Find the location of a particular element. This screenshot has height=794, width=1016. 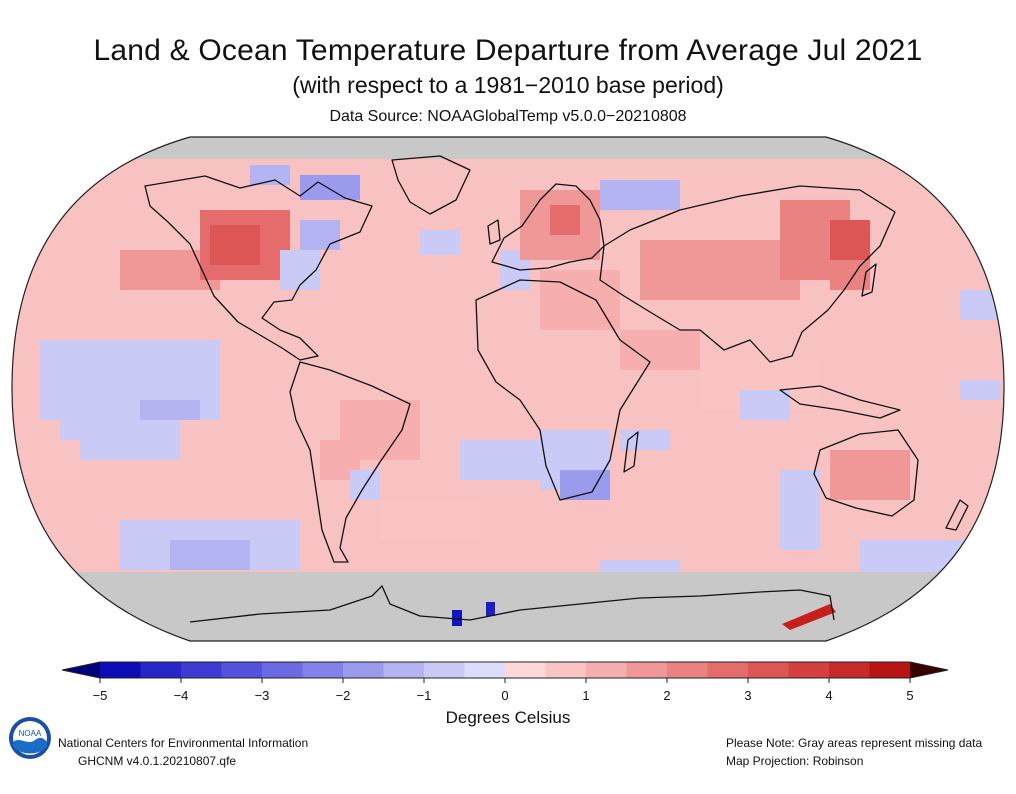

footer-projection: Map Projection: Robinson is located at coordinates (795, 761).